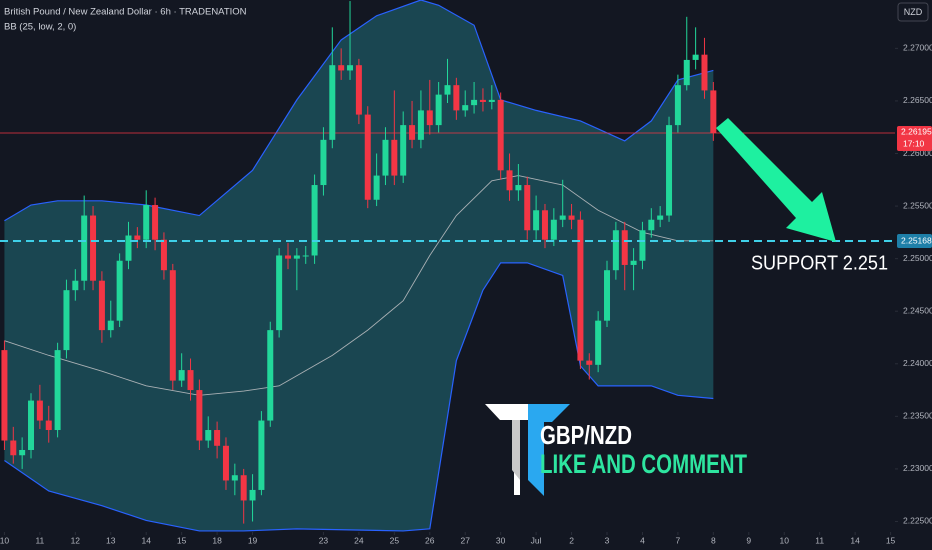 The image size is (932, 550). Describe the element at coordinates (359, 540) in the screenshot. I see `x-tick-label: 24` at that location.